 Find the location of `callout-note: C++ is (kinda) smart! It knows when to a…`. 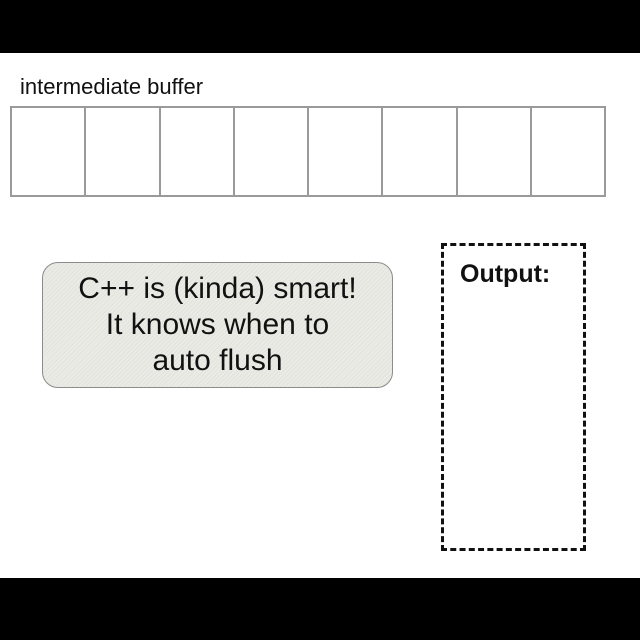

callout-note: C++ is (kinda) smart! It knows when to a… is located at coordinates (217, 325).